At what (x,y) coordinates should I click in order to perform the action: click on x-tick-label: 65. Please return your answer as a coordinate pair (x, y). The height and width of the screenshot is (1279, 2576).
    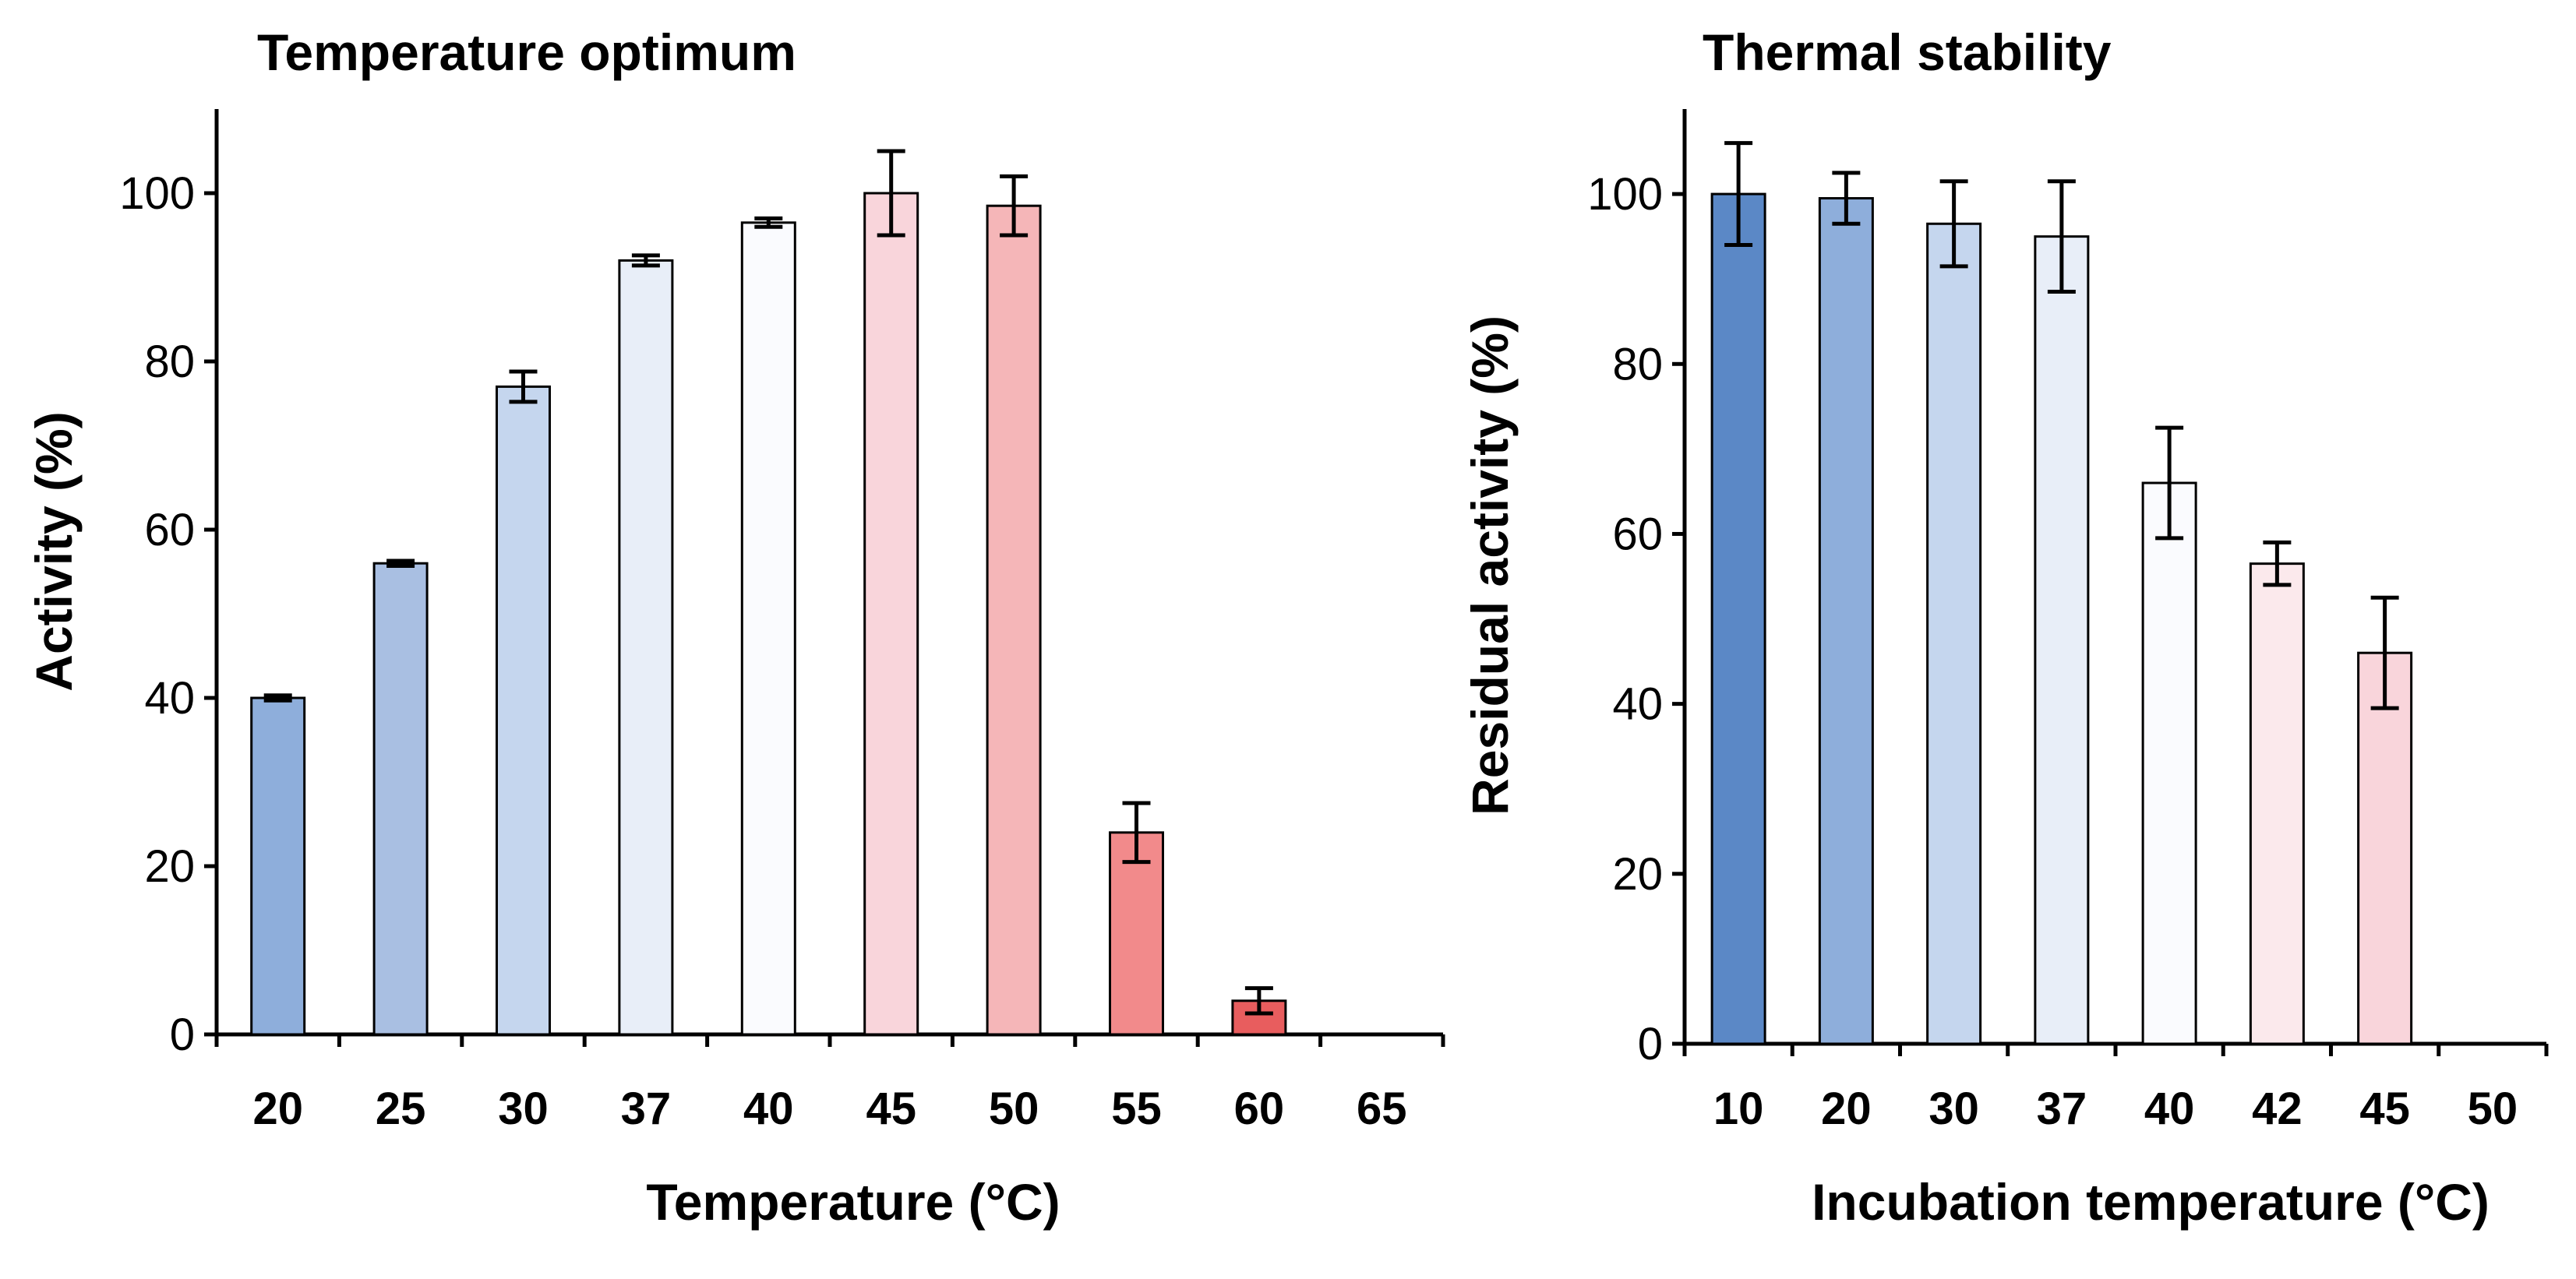
    Looking at the image, I should click on (1382, 1109).